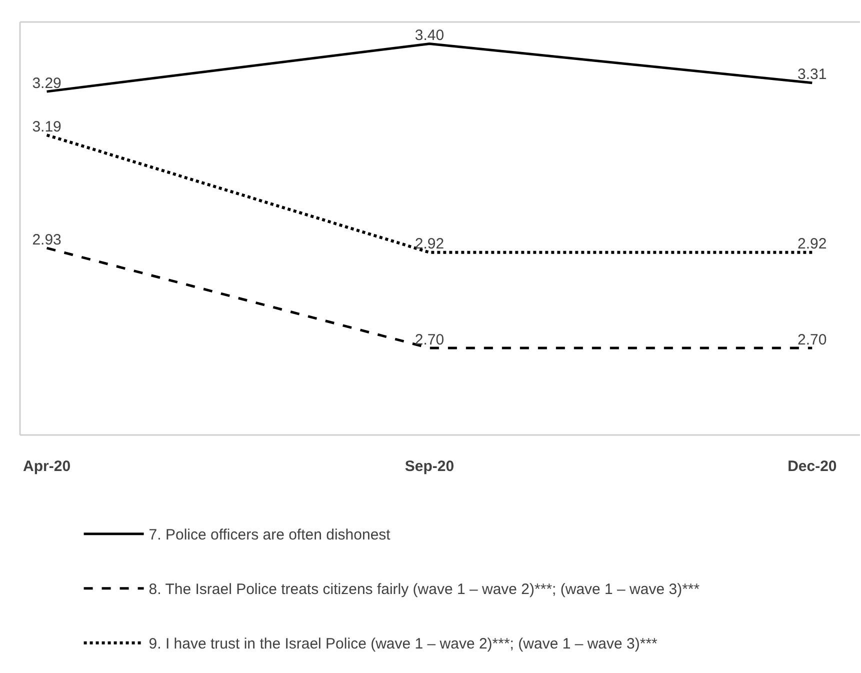  I want to click on legend-label: 9. I have trust in the Israel Police (wave 1 – wave 2)***; (wave 1 – wave 3)***, so click(403, 644).